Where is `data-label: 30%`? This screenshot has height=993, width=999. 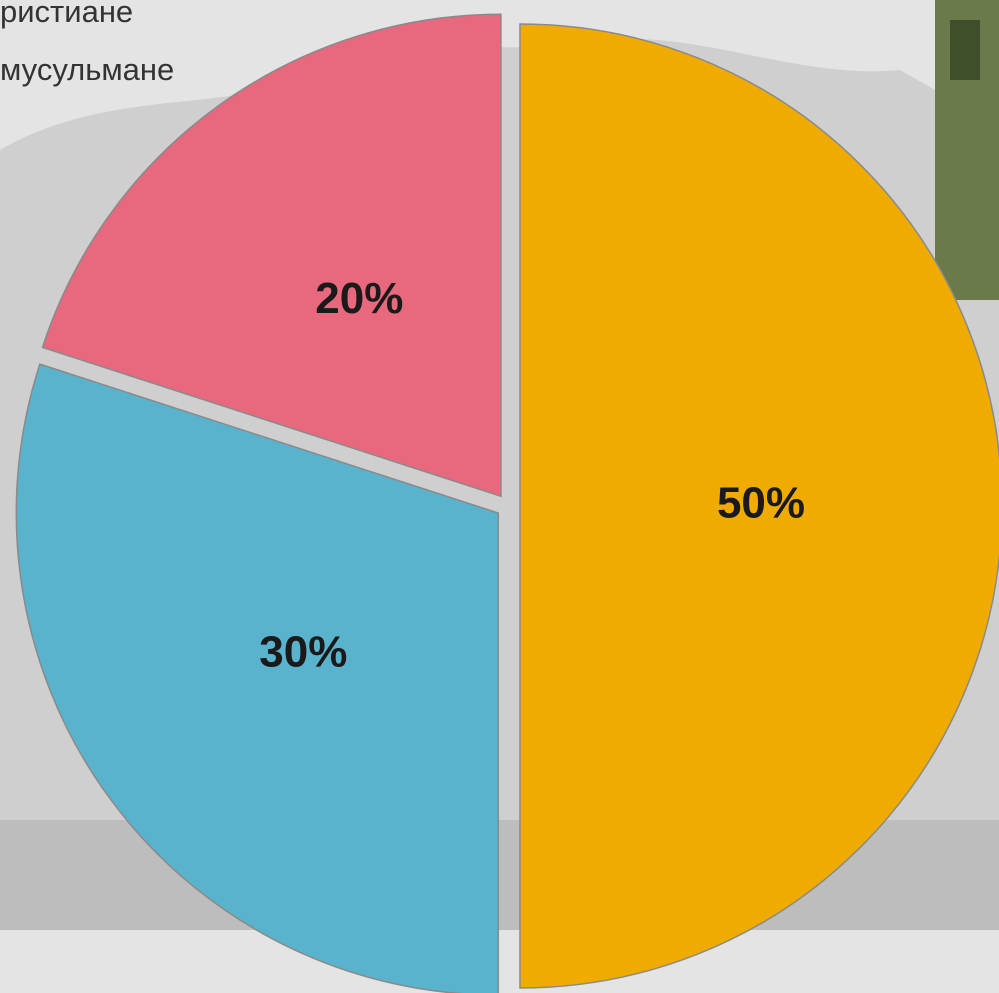
data-label: 30% is located at coordinates (303, 651).